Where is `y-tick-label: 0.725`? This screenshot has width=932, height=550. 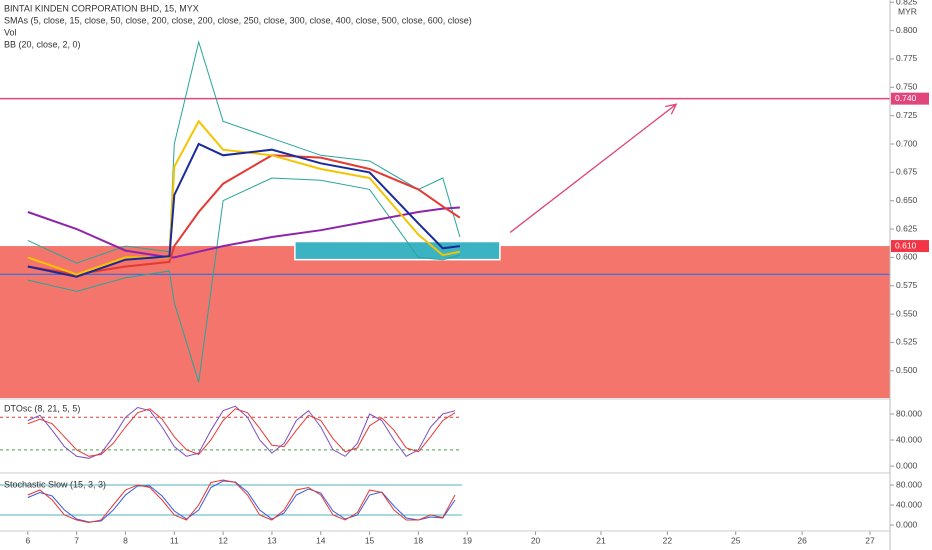
y-tick-label: 0.725 is located at coordinates (907, 115).